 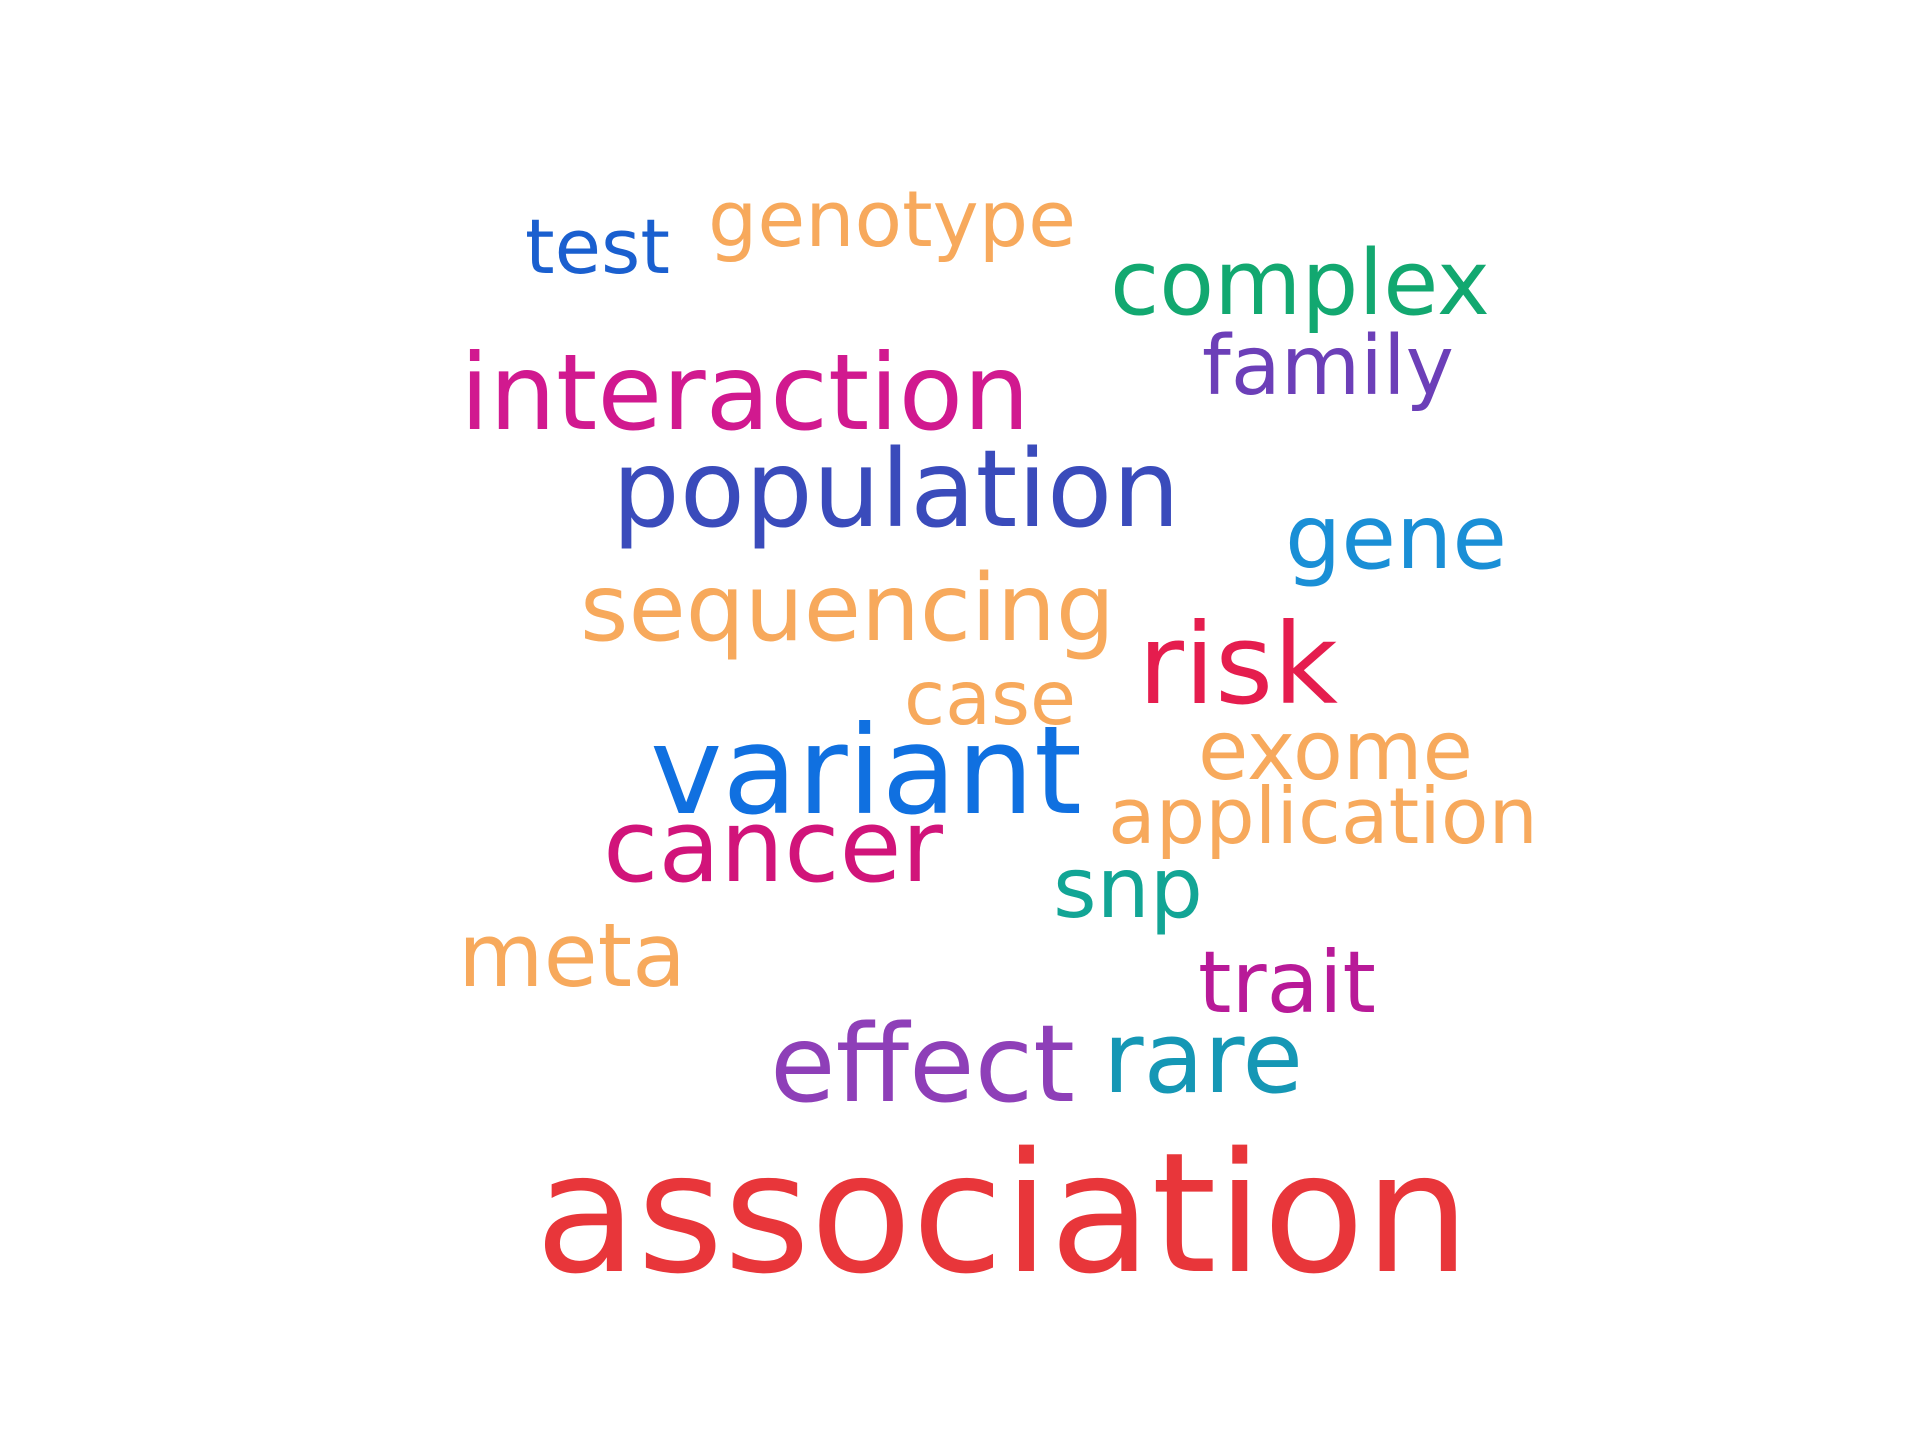 I want to click on word-snp: snp, so click(x=1128, y=887).